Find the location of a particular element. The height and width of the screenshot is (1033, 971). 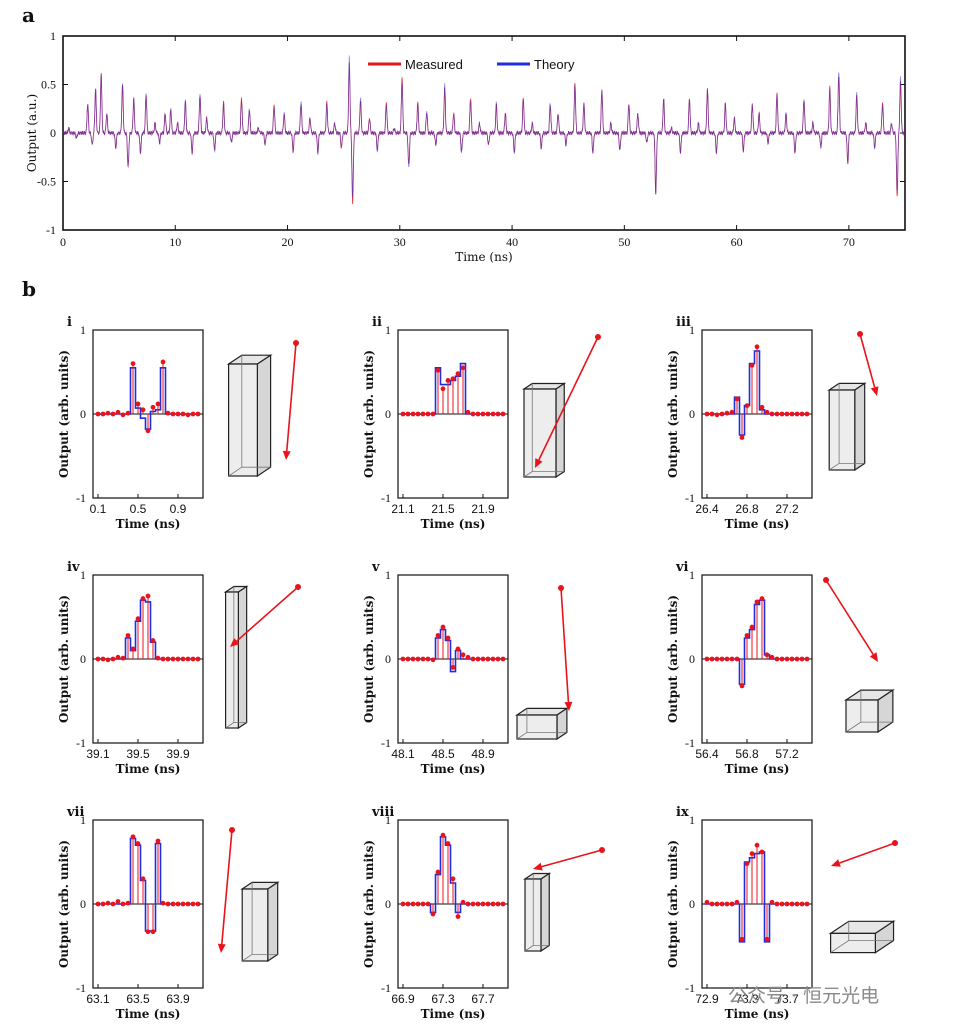

panel-a-letter: a is located at coordinates (28, 15).